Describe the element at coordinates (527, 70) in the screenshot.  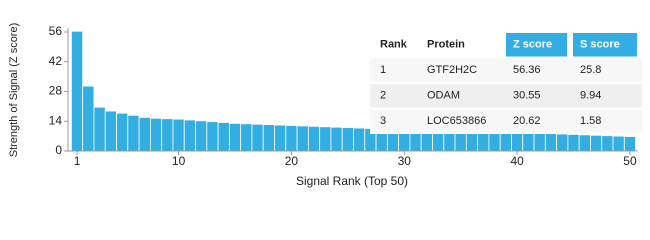
I see `table-cell: 56.36` at that location.